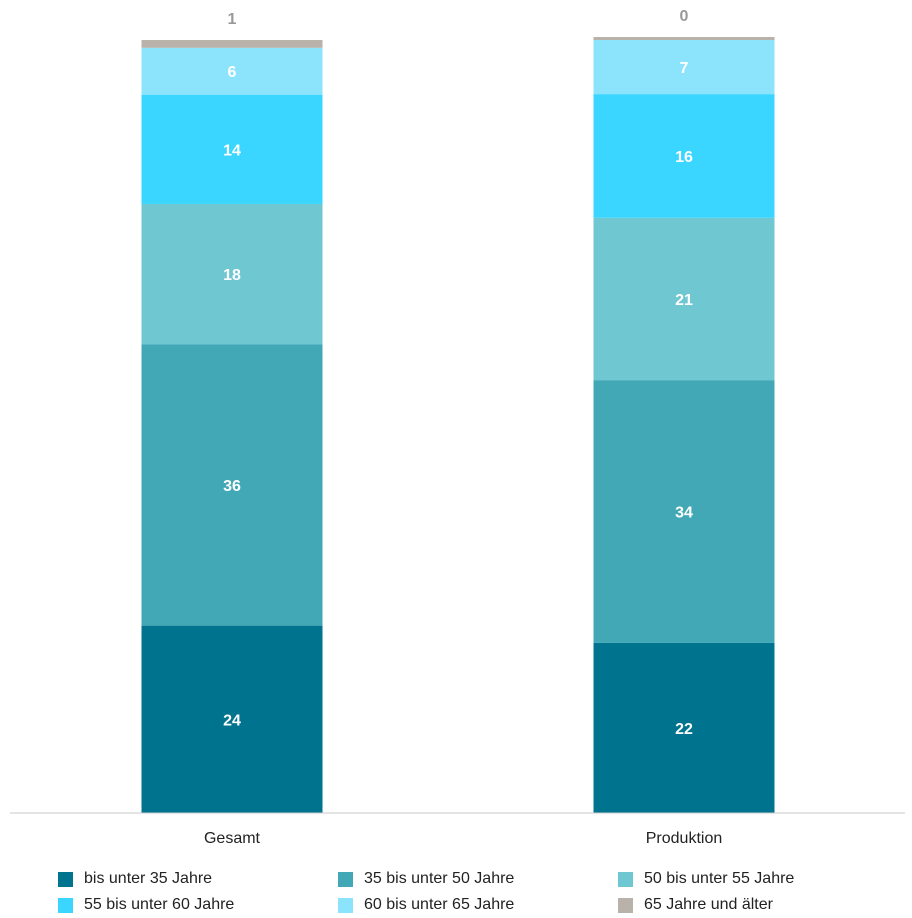 This screenshot has width=912, height=918. Describe the element at coordinates (708, 904) in the screenshot. I see `legend-label: 65 Jahre und älter` at that location.